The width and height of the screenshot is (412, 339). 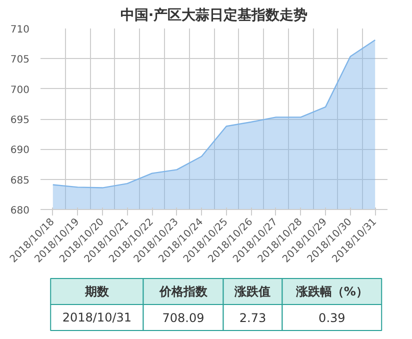 I want to click on text: 涨跌值, so click(x=252, y=291).